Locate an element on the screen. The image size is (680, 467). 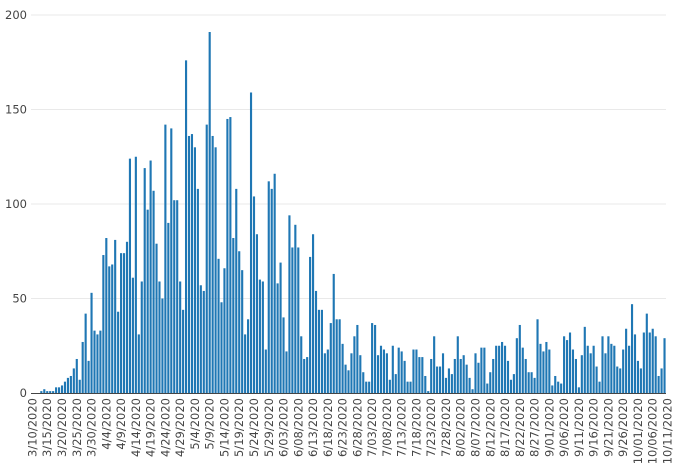
x-tick-label: 7/18/2020 is located at coordinates (416, 427).